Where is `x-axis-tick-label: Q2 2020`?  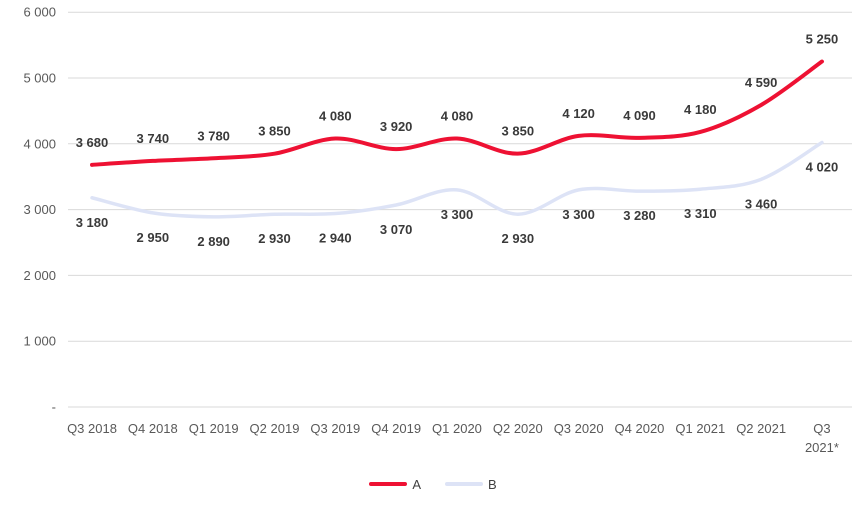
x-axis-tick-label: Q2 2020 is located at coordinates (518, 428).